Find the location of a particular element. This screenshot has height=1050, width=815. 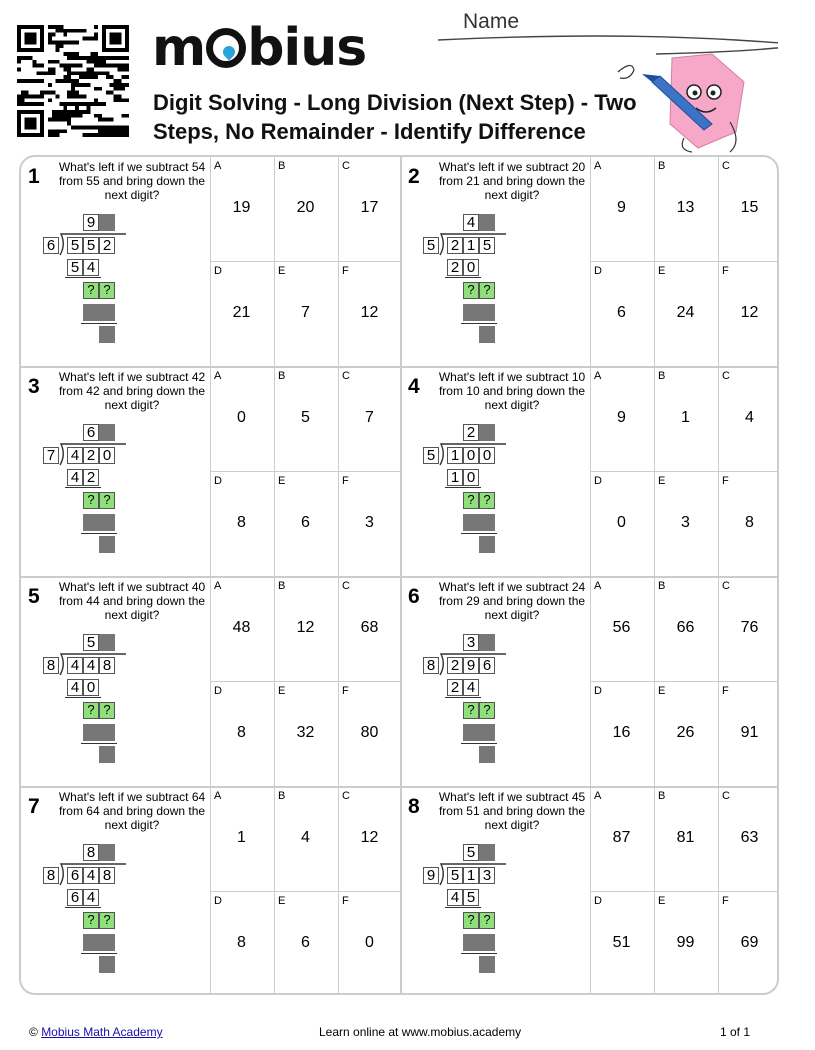

answer-option-b: B 13 is located at coordinates (685, 209).